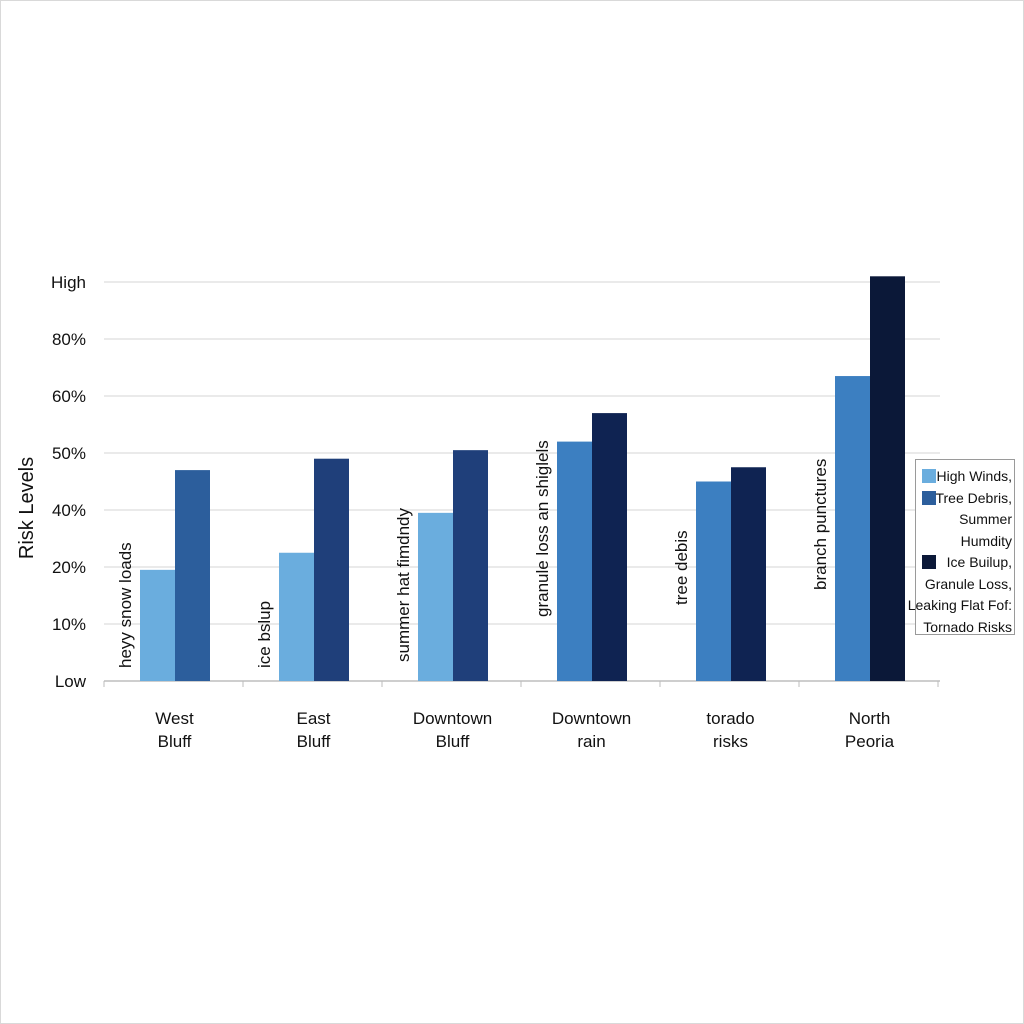 The width and height of the screenshot is (1024, 1024). Describe the element at coordinates (264, 634) in the screenshot. I see `bar-annotation: ice bslup` at that location.